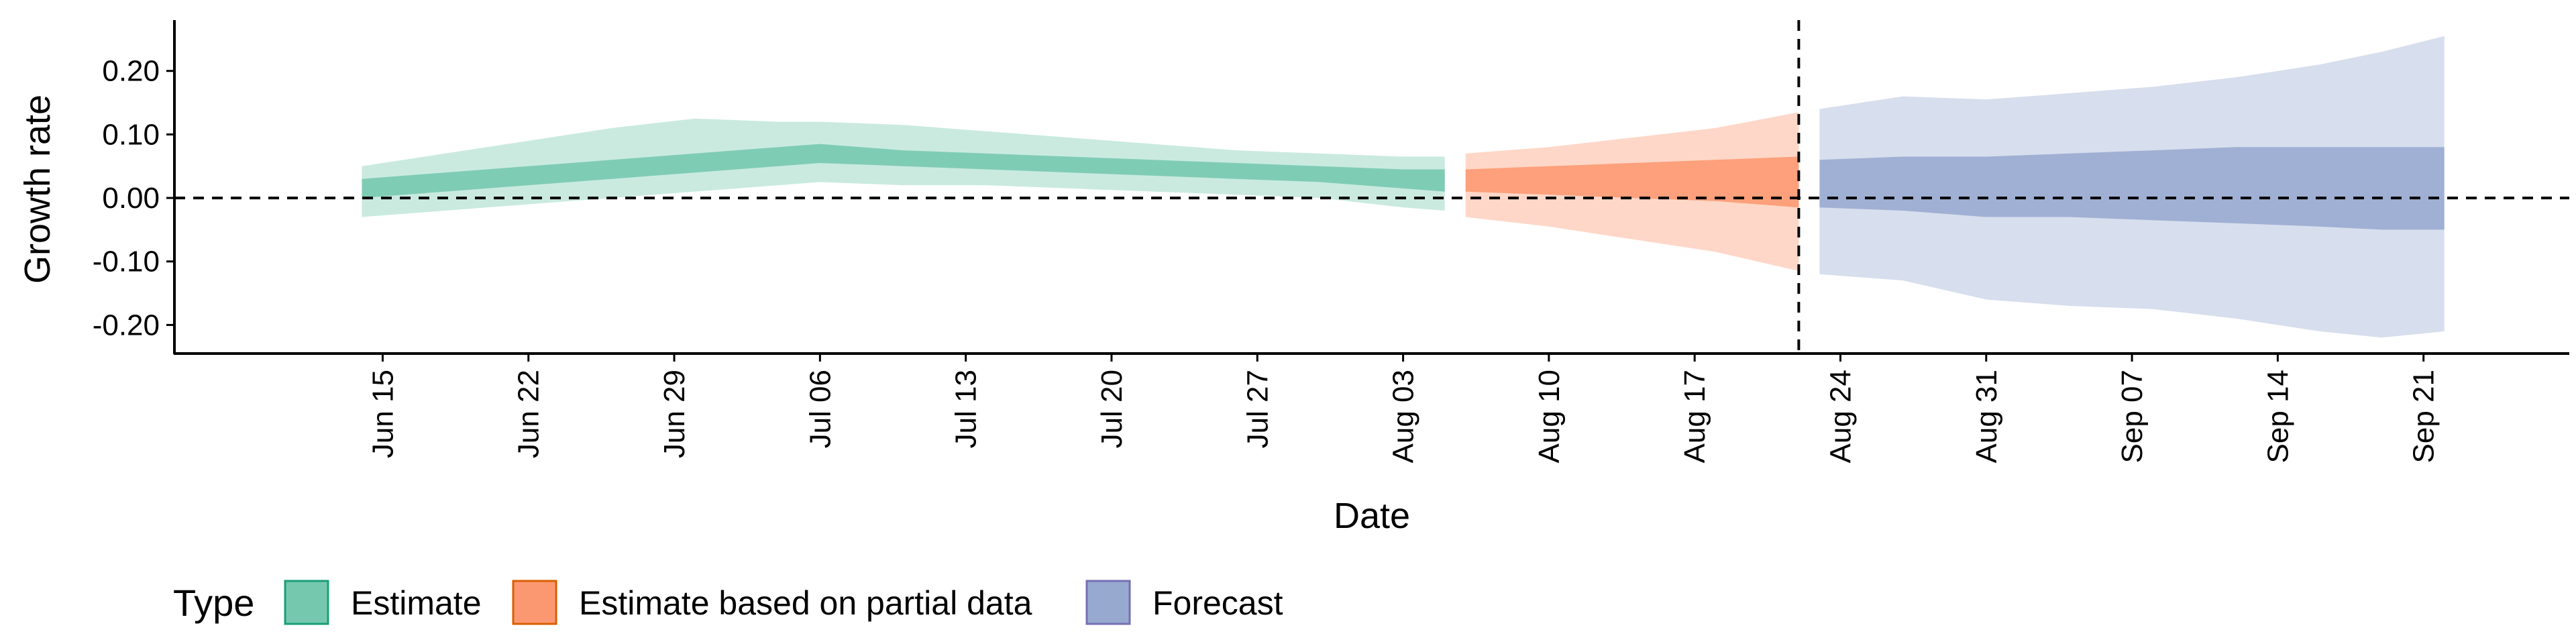  I want to click on x-tick-label: Jun 15, so click(382, 414).